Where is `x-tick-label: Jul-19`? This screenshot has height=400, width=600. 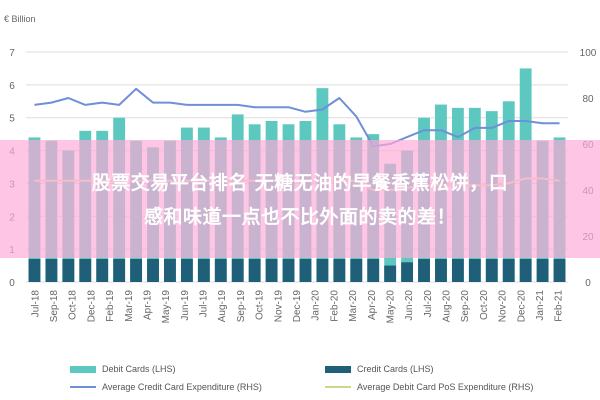
x-tick-label: Jul-19 is located at coordinates (204, 304).